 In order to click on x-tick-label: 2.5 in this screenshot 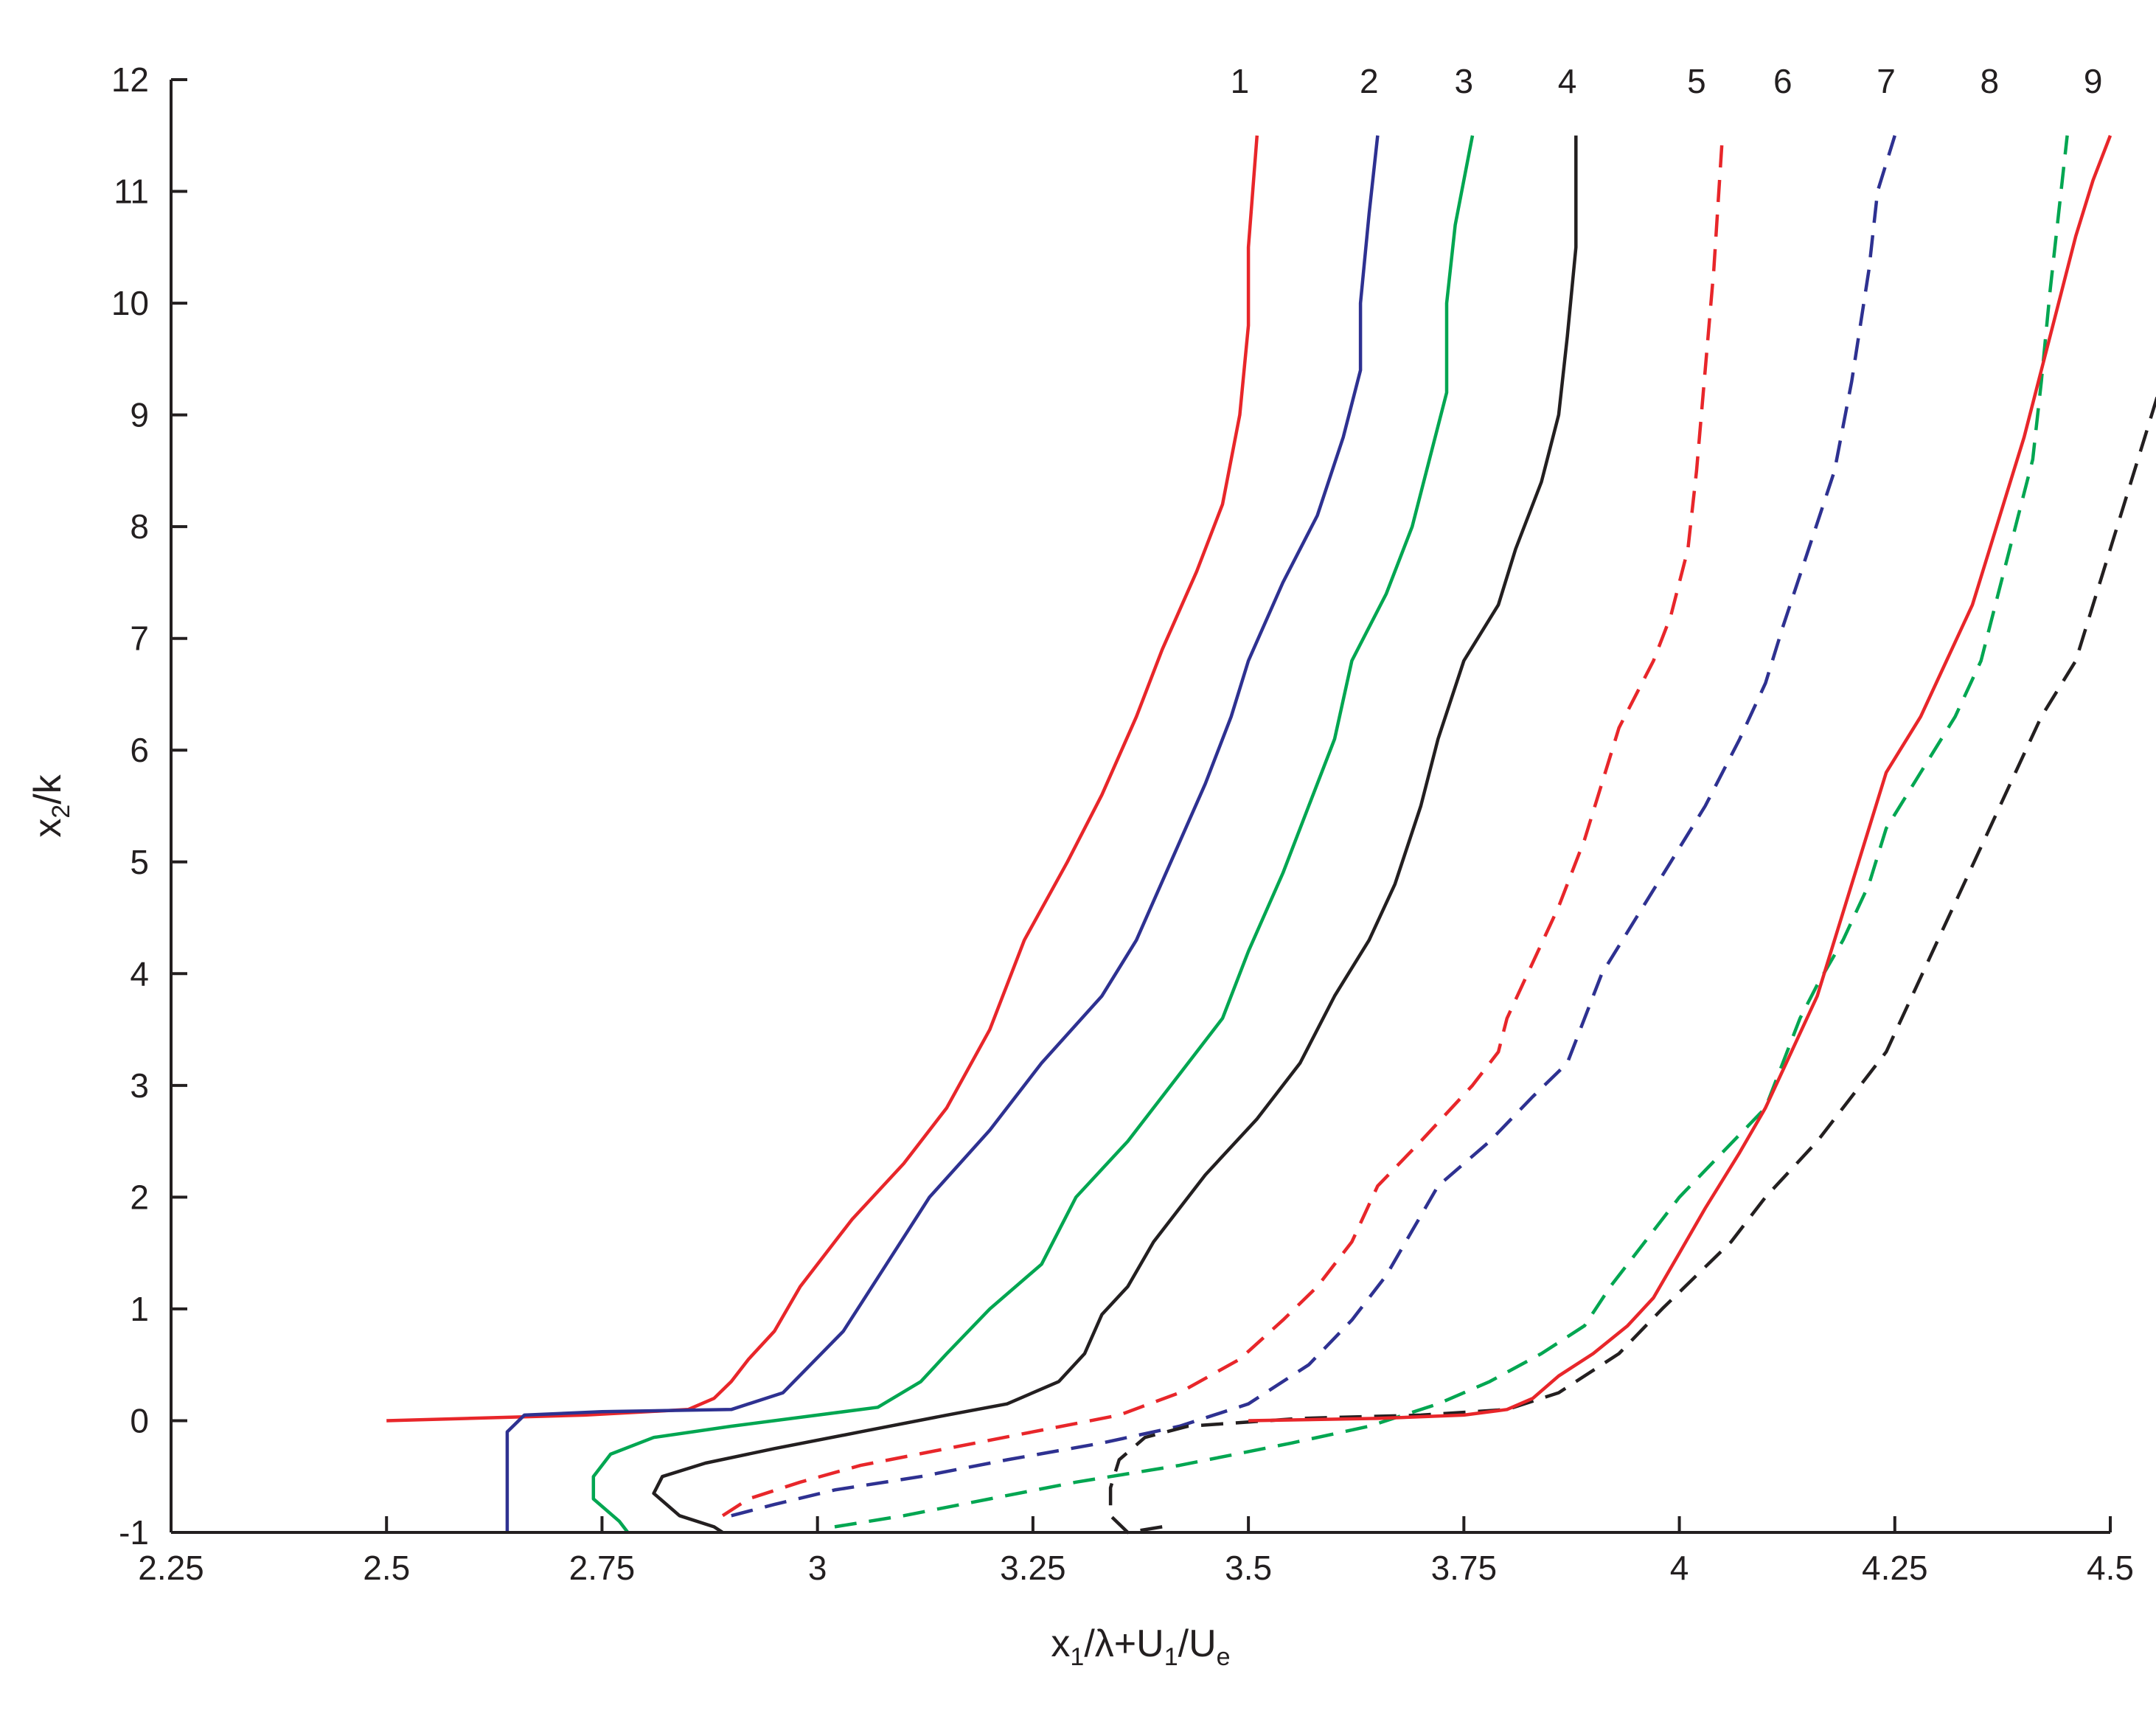, I will do `click(386, 1568)`.